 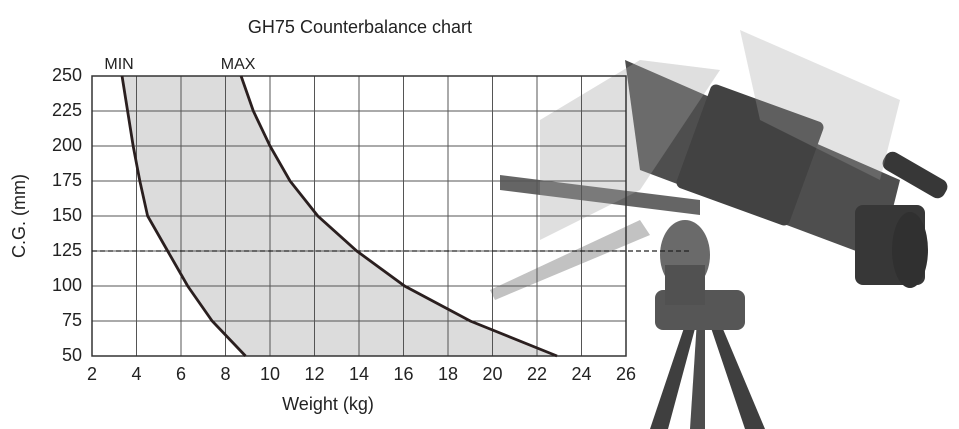 What do you see at coordinates (67, 75) in the screenshot?
I see `y-tick-label: 250` at bounding box center [67, 75].